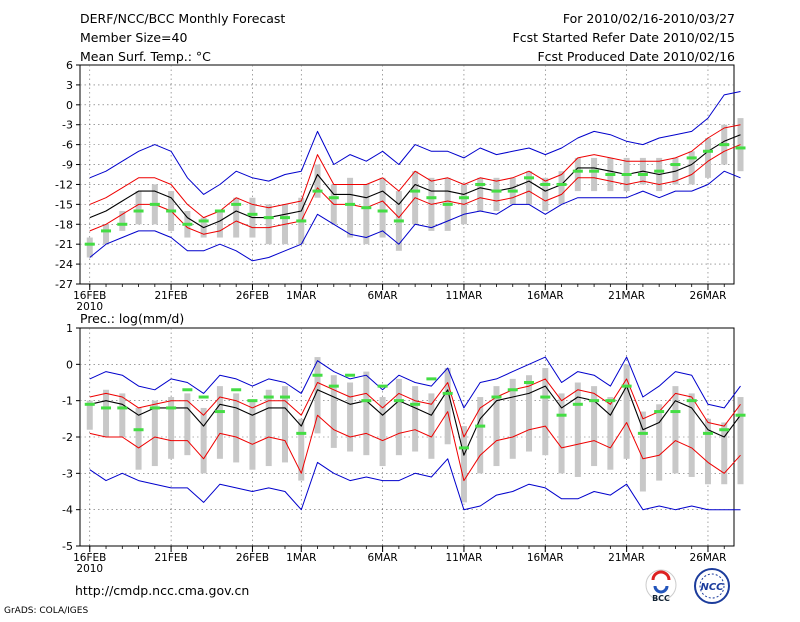  I want to click on y-tick-label: -5, so click(67, 546).